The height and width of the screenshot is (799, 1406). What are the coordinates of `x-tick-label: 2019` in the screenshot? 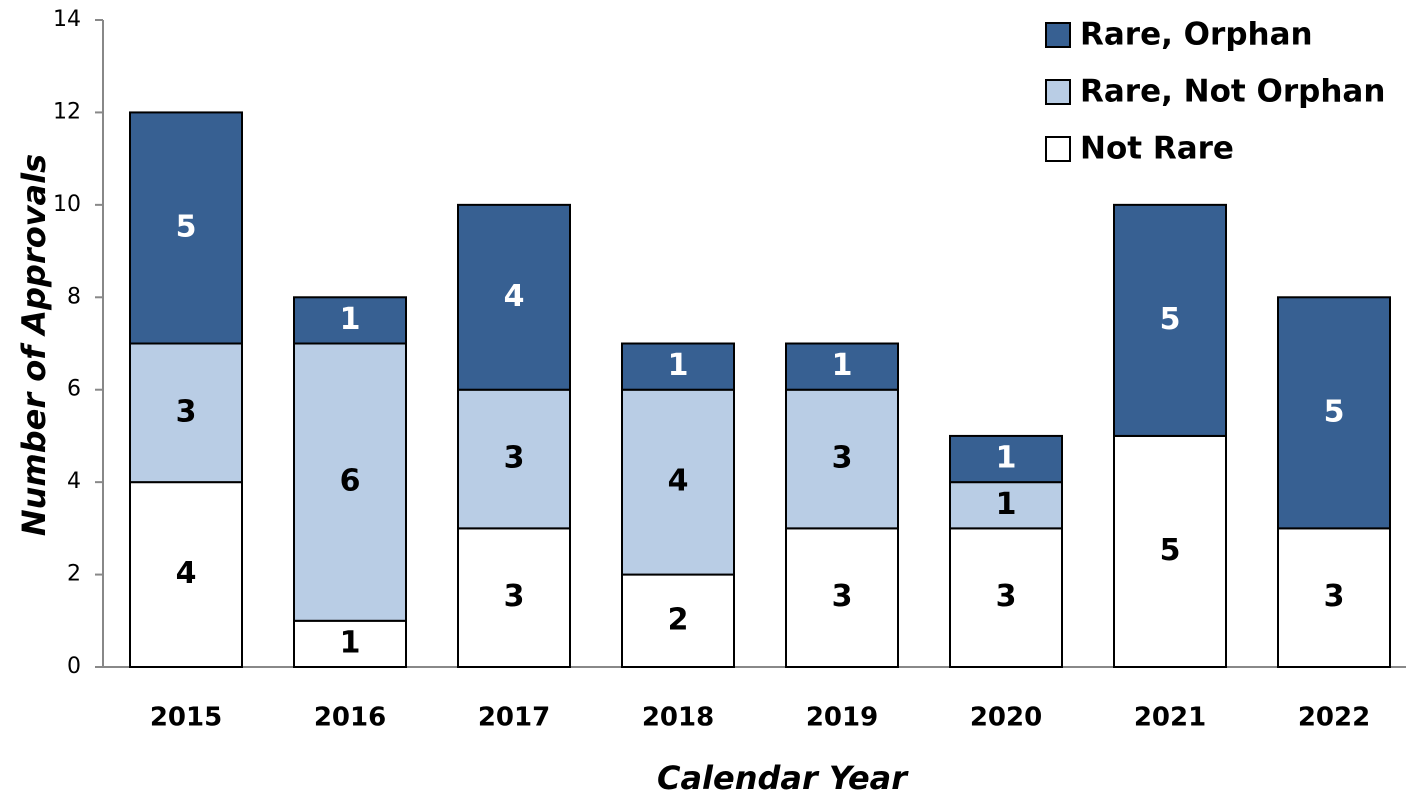 It's located at (842, 718).